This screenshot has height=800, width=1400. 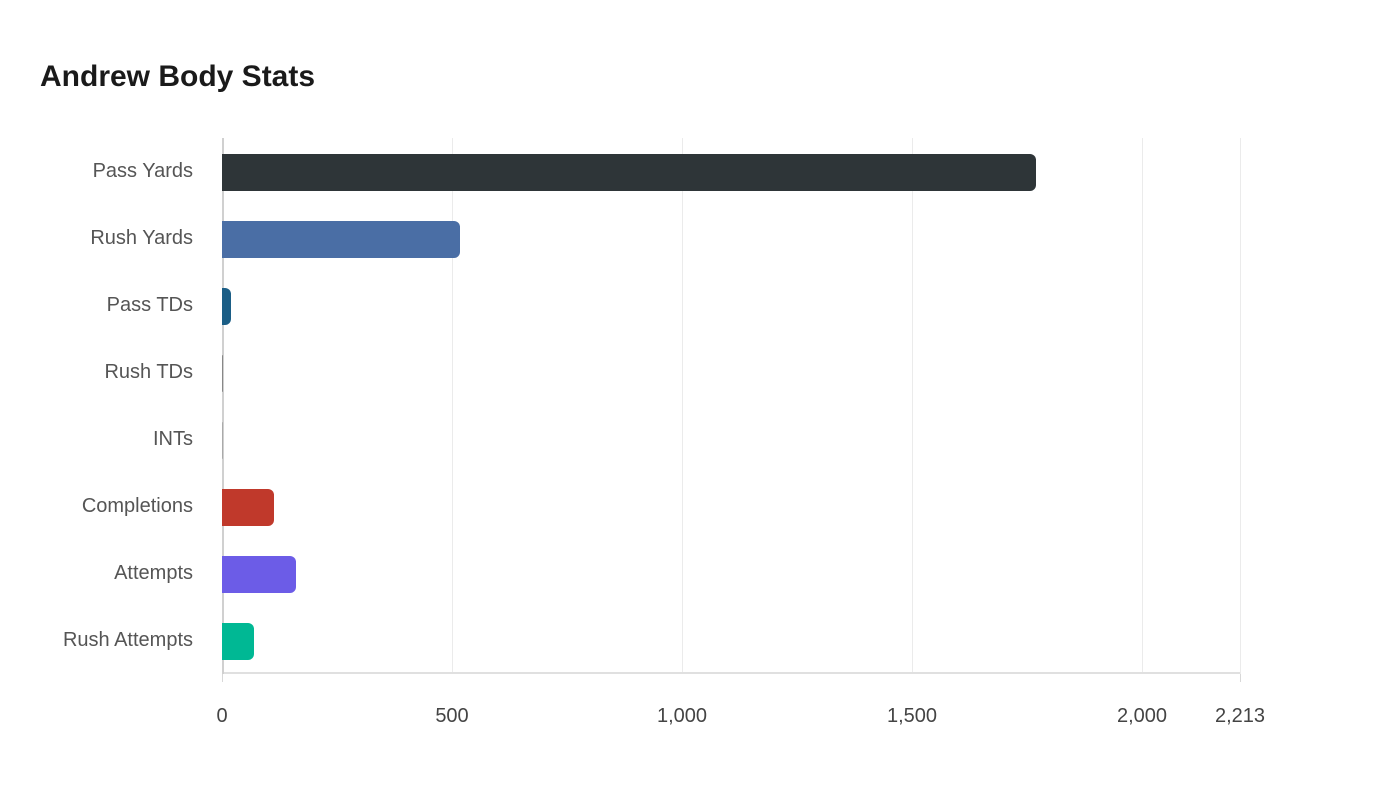 What do you see at coordinates (178, 76) in the screenshot?
I see `chart-title: Andrew Body Stats` at bounding box center [178, 76].